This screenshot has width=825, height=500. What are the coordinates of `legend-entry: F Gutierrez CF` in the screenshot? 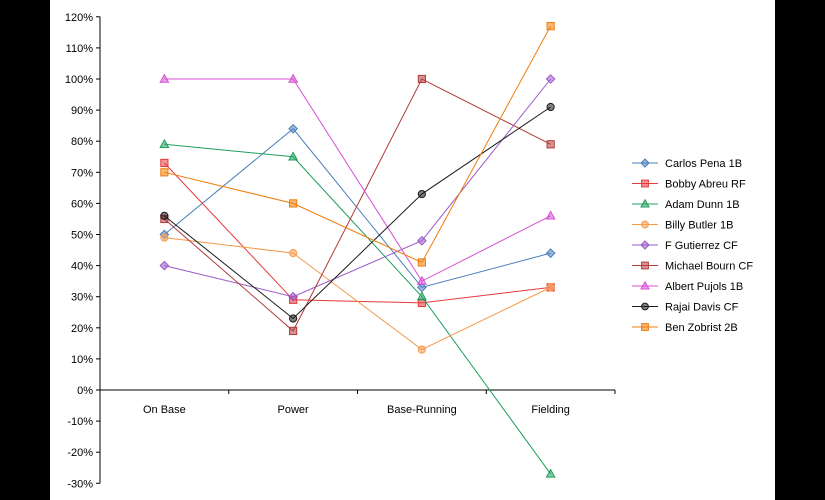 It's located at (685, 246).